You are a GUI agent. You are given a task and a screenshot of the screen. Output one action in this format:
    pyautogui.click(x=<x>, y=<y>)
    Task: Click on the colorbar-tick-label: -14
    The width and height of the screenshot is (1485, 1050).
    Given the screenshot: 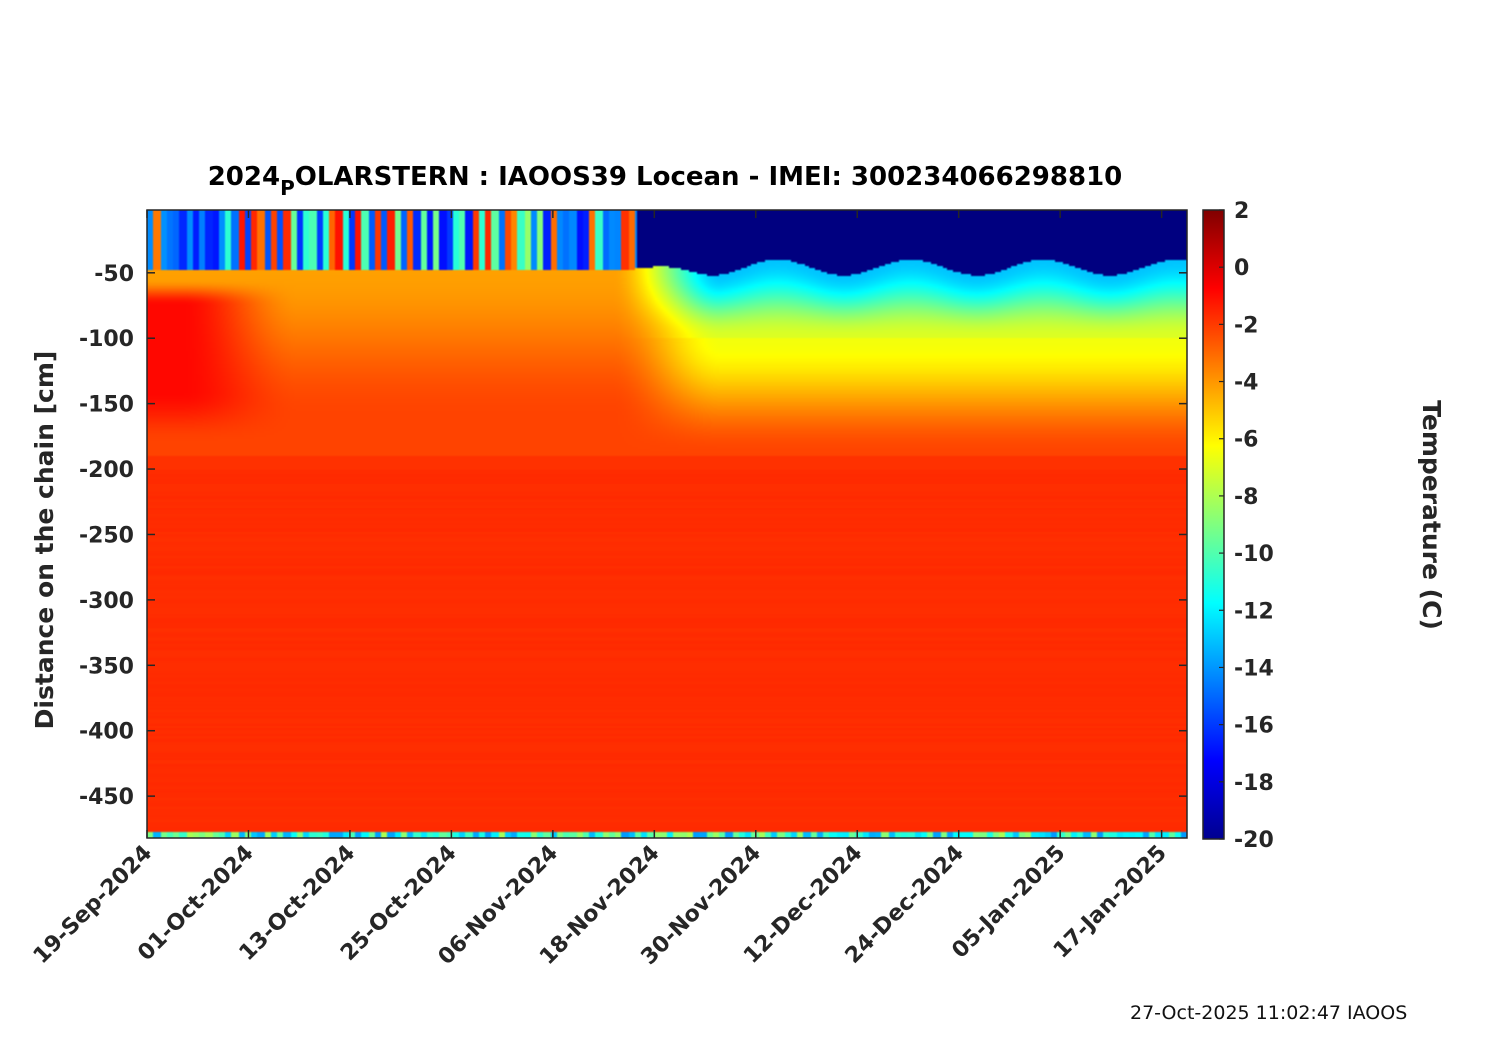 What is the action you would take?
    pyautogui.click(x=1254, y=668)
    